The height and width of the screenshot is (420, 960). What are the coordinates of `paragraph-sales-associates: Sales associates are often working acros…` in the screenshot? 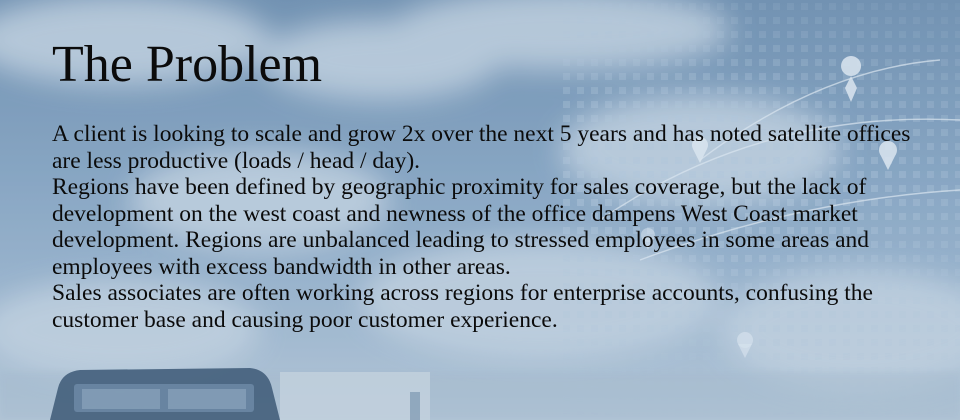 It's located at (462, 306).